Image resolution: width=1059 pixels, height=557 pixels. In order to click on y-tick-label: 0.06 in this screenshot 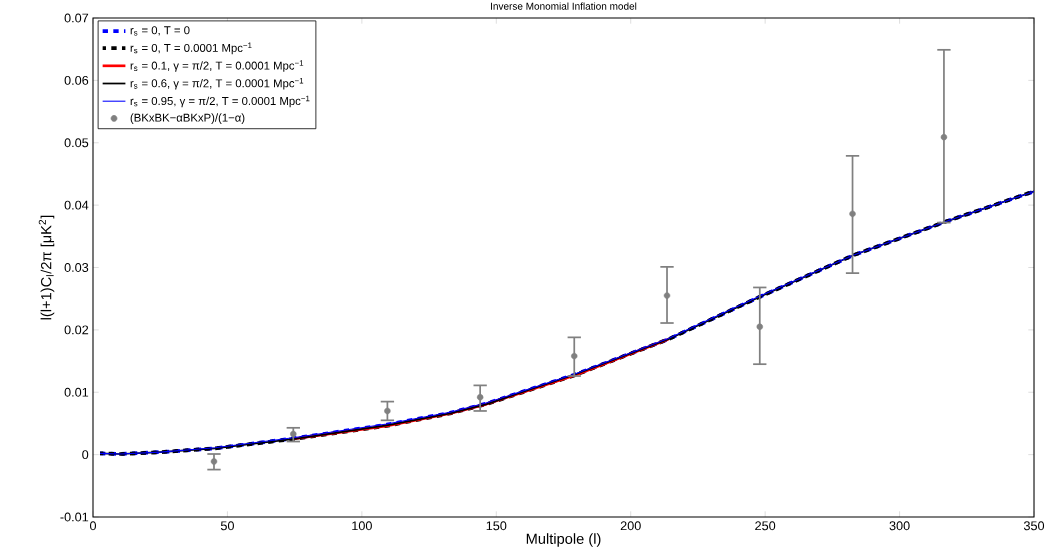, I will do `click(76, 80)`.